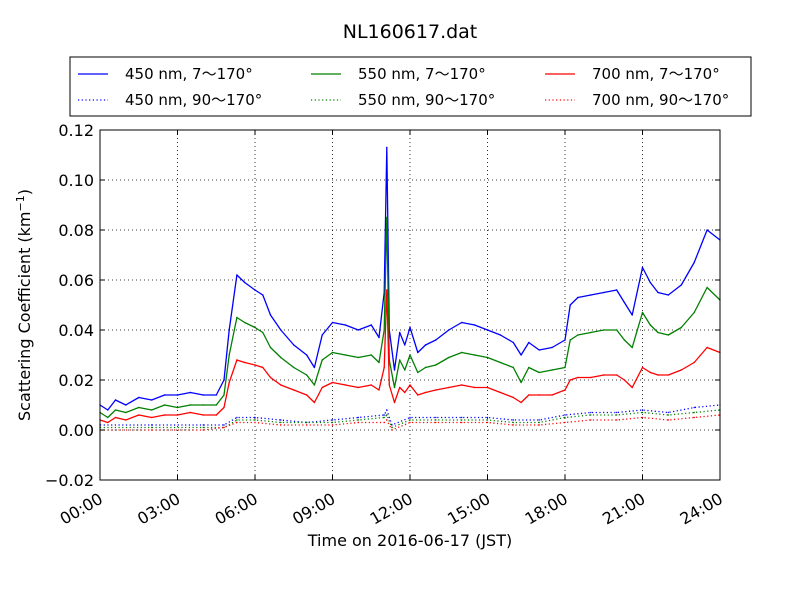 The height and width of the screenshot is (600, 800). I want to click on legend-item: 450 nm, 90～170°, so click(170, 100).